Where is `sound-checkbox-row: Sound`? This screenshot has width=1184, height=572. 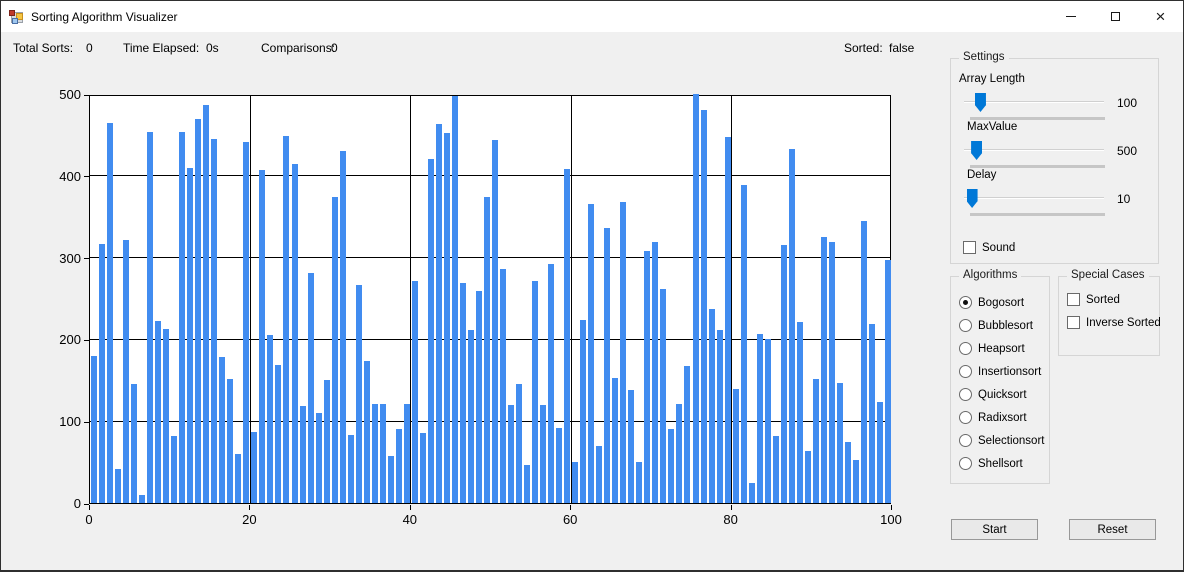 sound-checkbox-row: Sound is located at coordinates (989, 247).